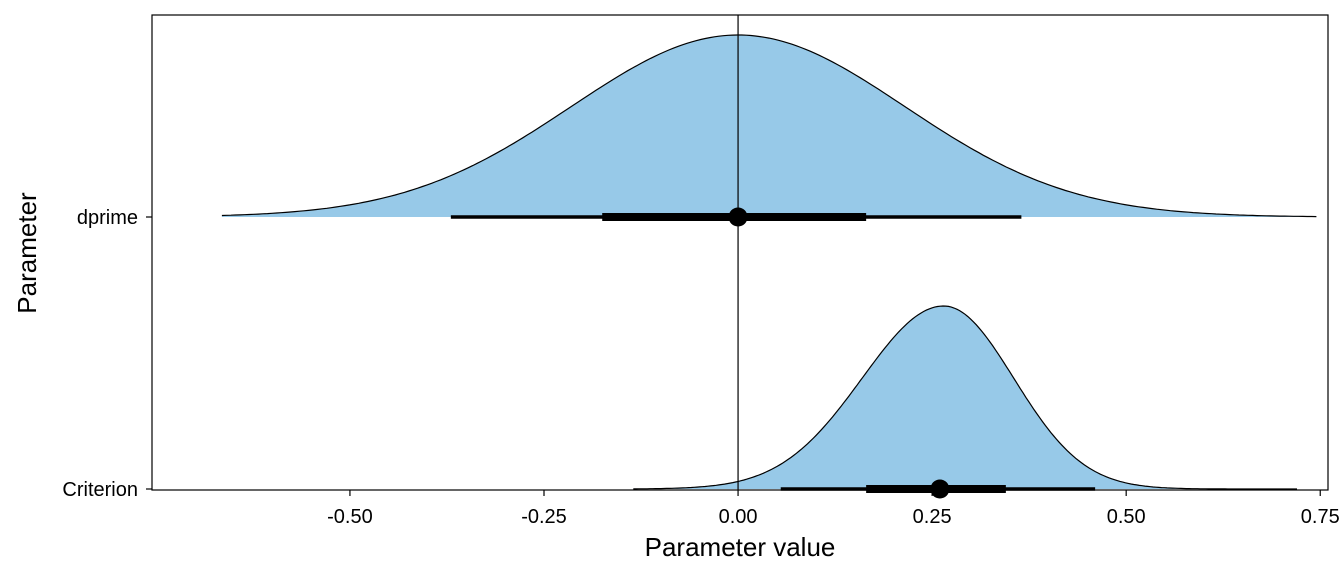 Image resolution: width=1344 pixels, height=576 pixels. Describe the element at coordinates (100, 490) in the screenshot. I see `y-tick-label: Criterion` at that location.